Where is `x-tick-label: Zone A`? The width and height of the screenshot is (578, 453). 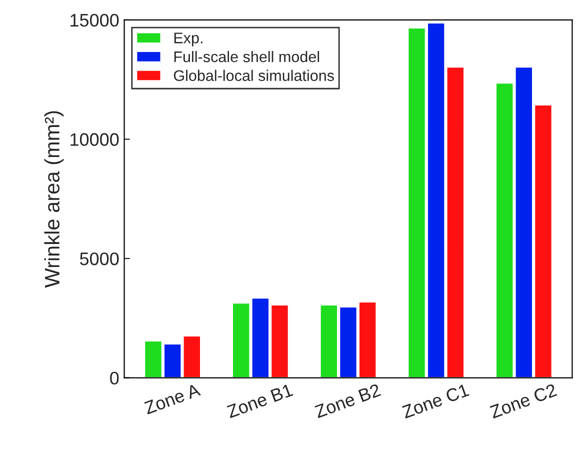 x-tick-label: Zone A is located at coordinates (173, 398).